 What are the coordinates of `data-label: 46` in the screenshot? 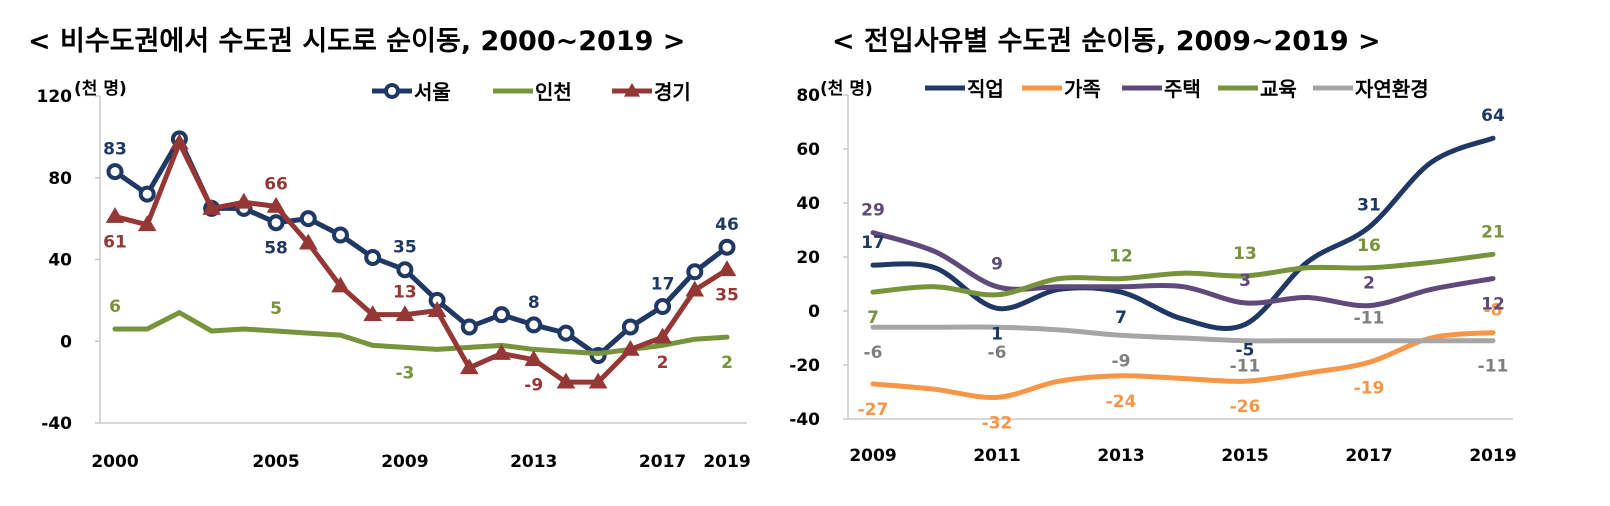 It's located at (727, 225).